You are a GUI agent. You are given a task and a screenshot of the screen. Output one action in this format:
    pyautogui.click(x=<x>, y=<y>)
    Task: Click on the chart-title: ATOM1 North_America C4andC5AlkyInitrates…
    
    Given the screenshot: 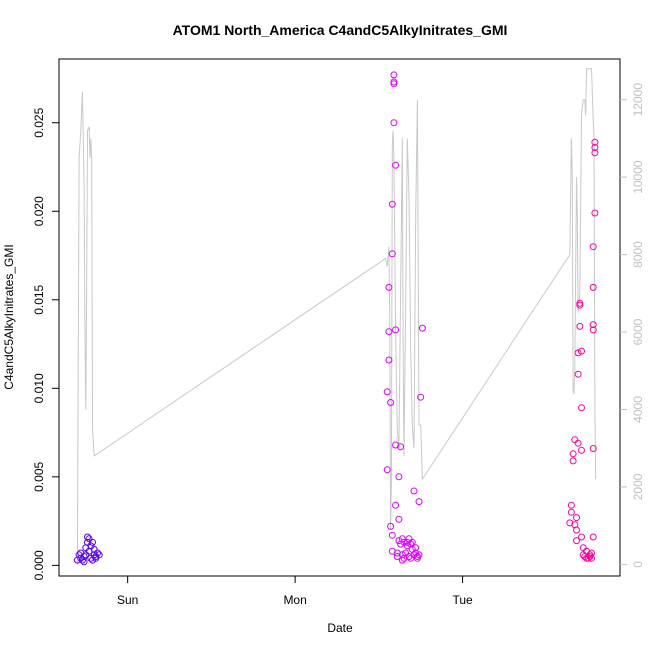 What is the action you would take?
    pyautogui.click(x=340, y=30)
    